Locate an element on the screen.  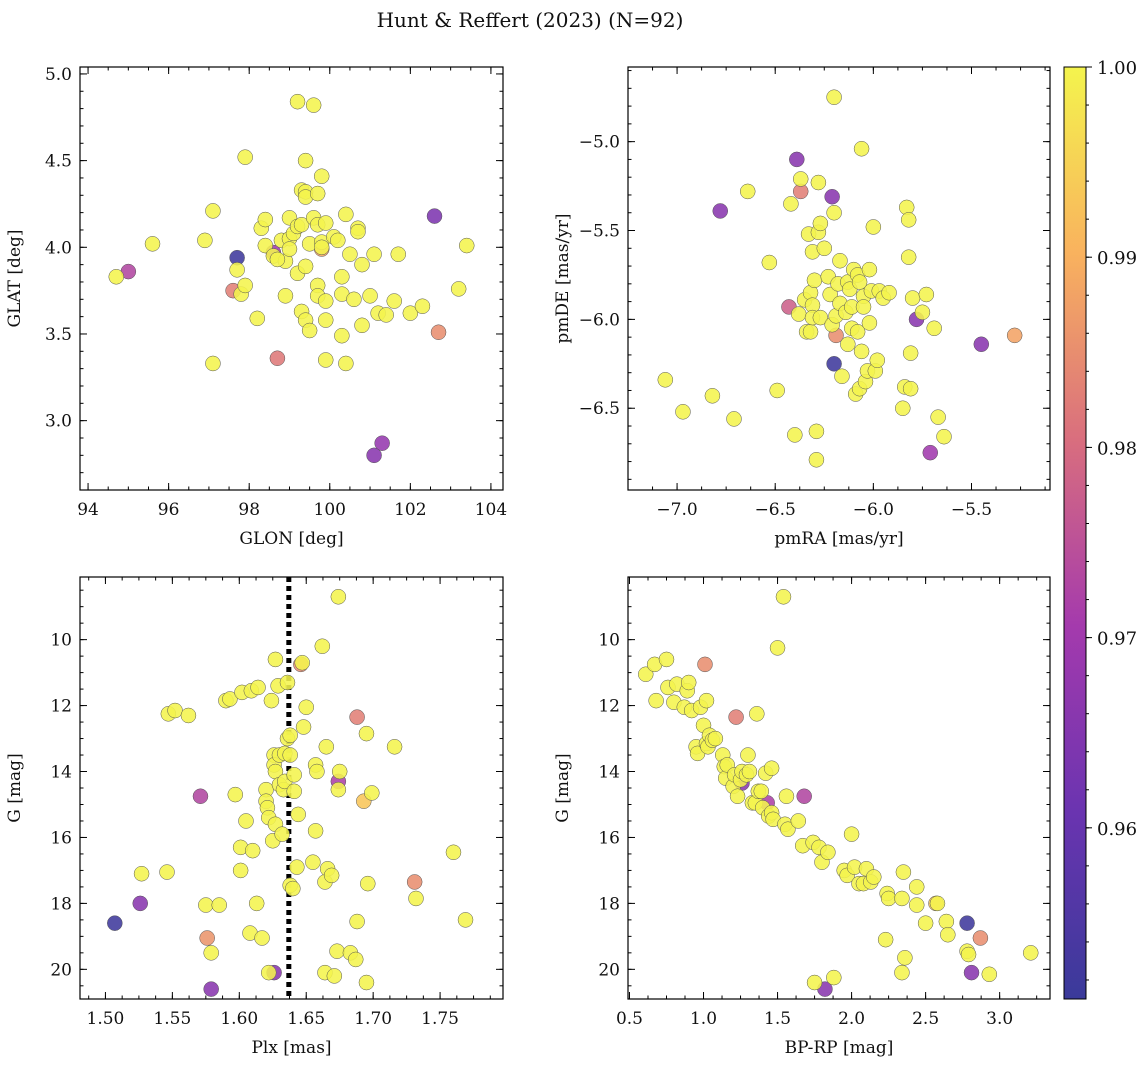
y-tick-label: −5.5 is located at coordinates (599, 232).